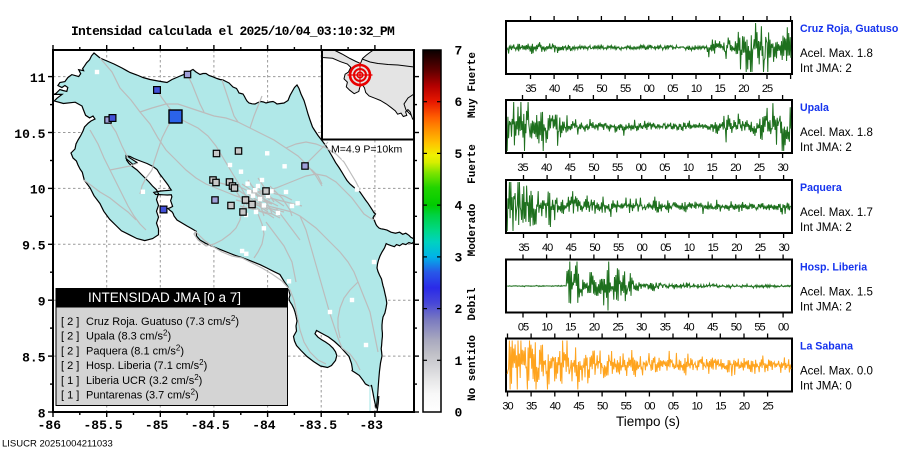 The image size is (910, 460). Describe the element at coordinates (459, 51) in the screenshot. I see `svg-text: 7` at that location.